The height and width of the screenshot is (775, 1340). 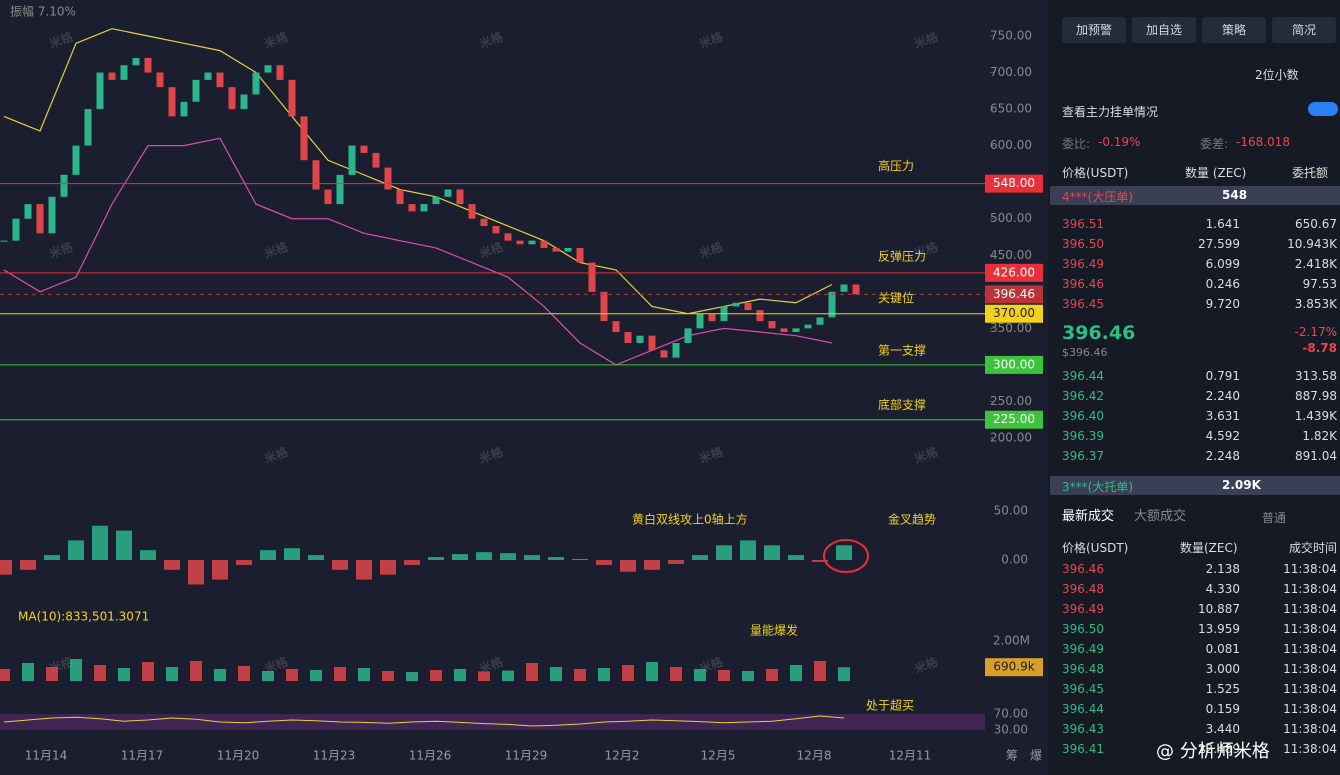 What do you see at coordinates (902, 256) in the screenshot?
I see `level-note: 反弹压力` at bounding box center [902, 256].